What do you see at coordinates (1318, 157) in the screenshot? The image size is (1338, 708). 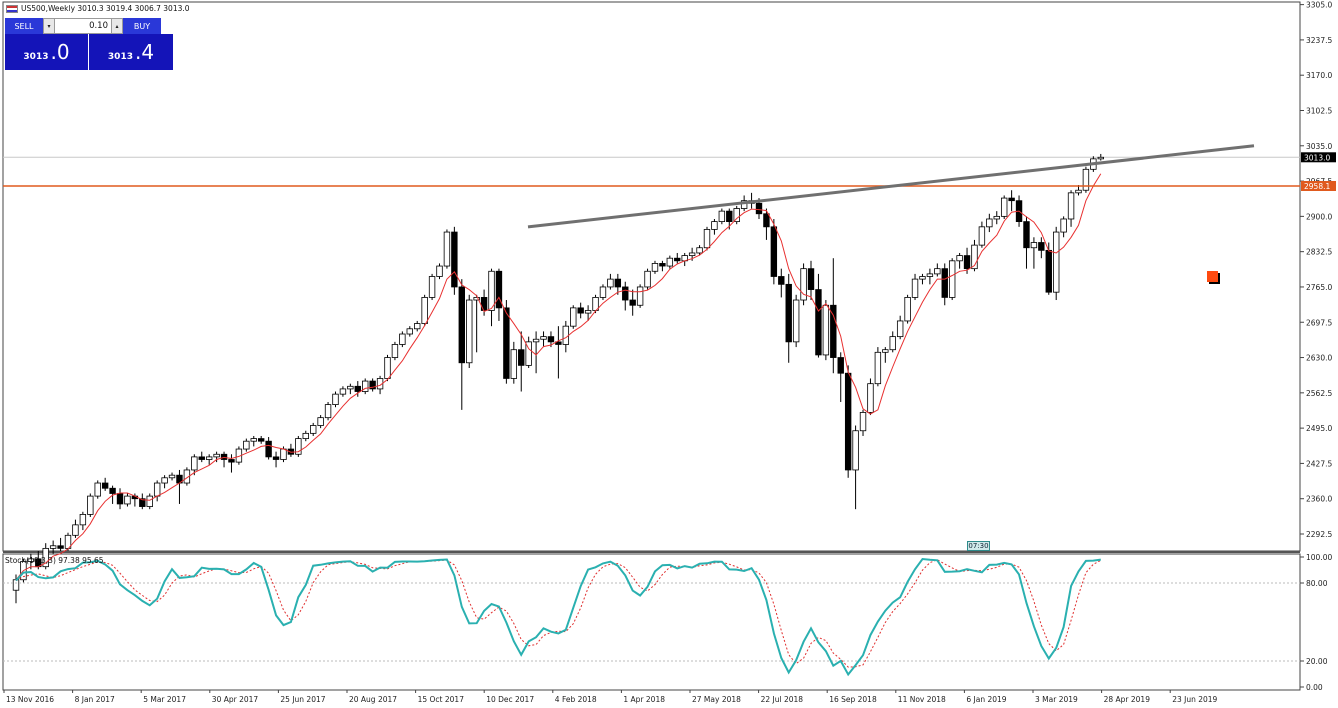 I see `current-price-box` at bounding box center [1318, 157].